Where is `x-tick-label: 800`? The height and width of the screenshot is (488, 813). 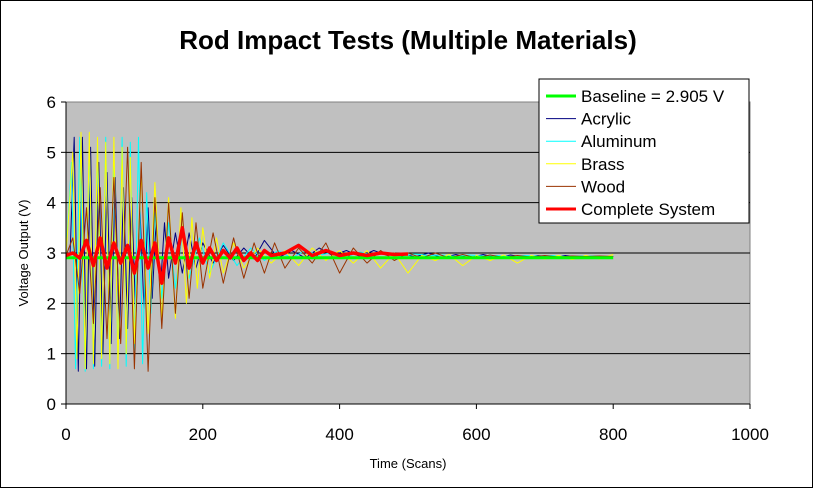
x-tick-label: 800 is located at coordinates (613, 434).